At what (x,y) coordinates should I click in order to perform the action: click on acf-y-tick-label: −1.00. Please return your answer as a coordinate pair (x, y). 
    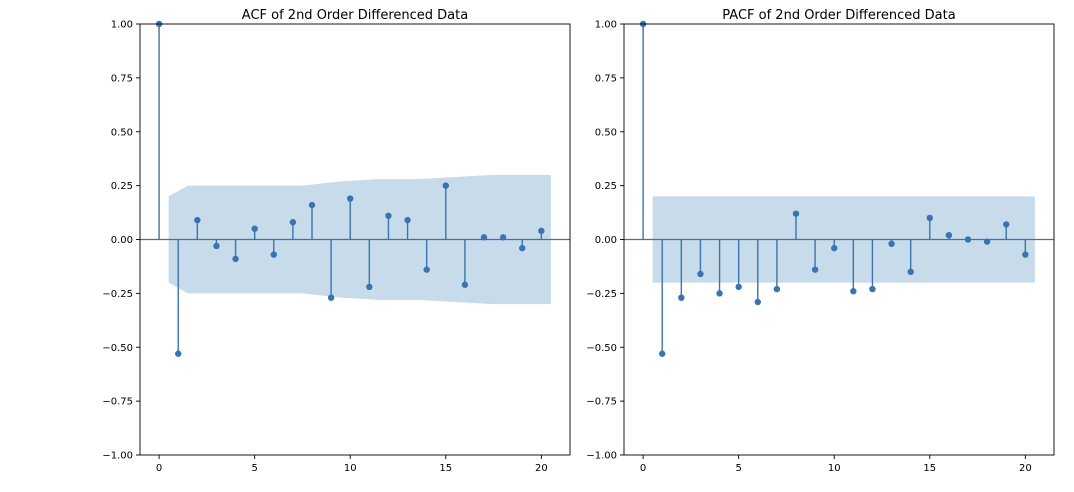
    Looking at the image, I should click on (117, 456).